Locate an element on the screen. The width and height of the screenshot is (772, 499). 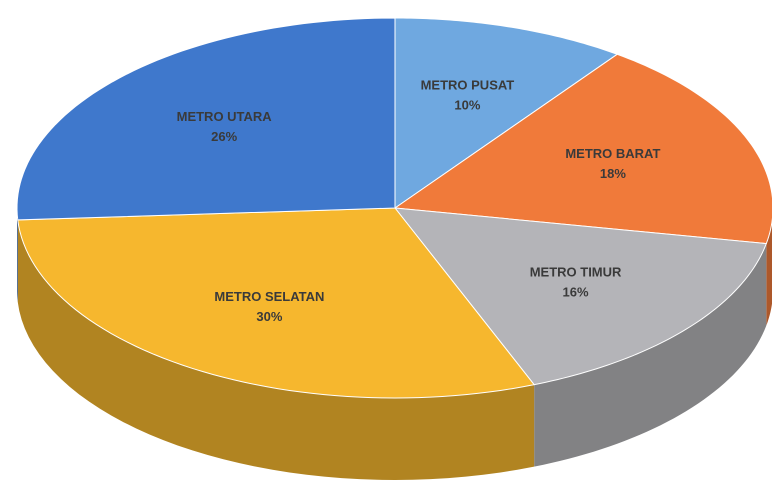
slice-label: METRO PUSAT is located at coordinates (468, 84).